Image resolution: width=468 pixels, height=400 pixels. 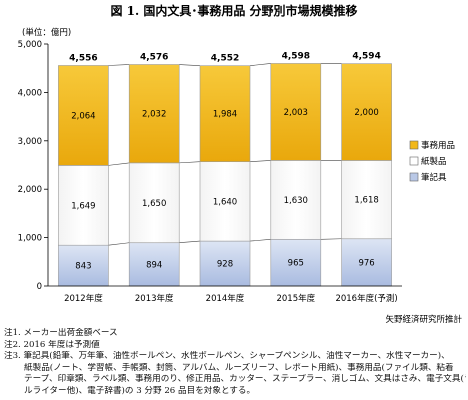 What do you see at coordinates (30, 45) in the screenshot?
I see `y-tick-label: 5,000` at bounding box center [30, 45].